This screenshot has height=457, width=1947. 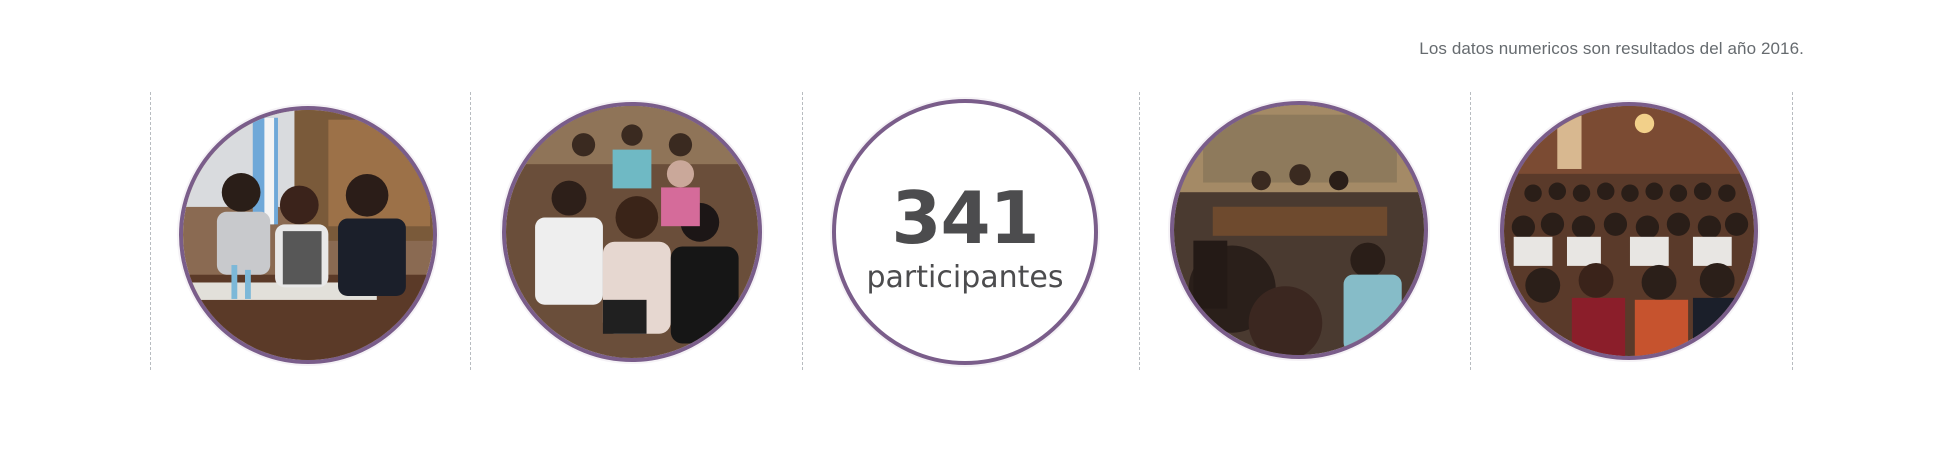 What do you see at coordinates (965, 278) in the screenshot?
I see `participants-label: participantes` at bounding box center [965, 278].